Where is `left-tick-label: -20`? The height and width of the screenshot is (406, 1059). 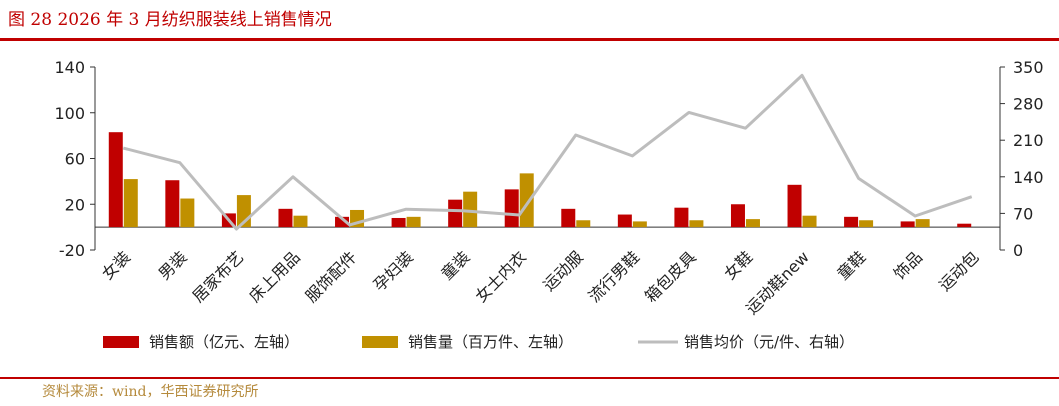
left-tick-label: -20 is located at coordinates (72, 250).